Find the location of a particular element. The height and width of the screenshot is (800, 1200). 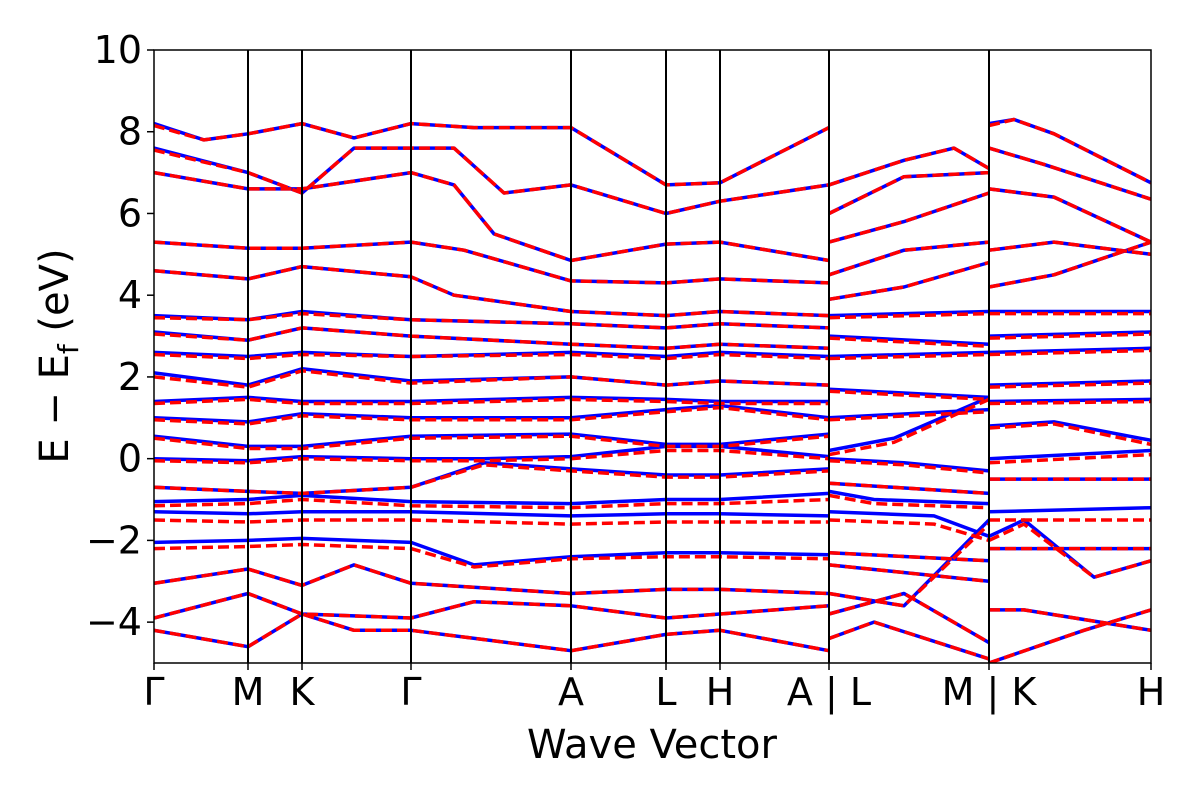

y-tick-label-2: 0 is located at coordinates (130, 459).